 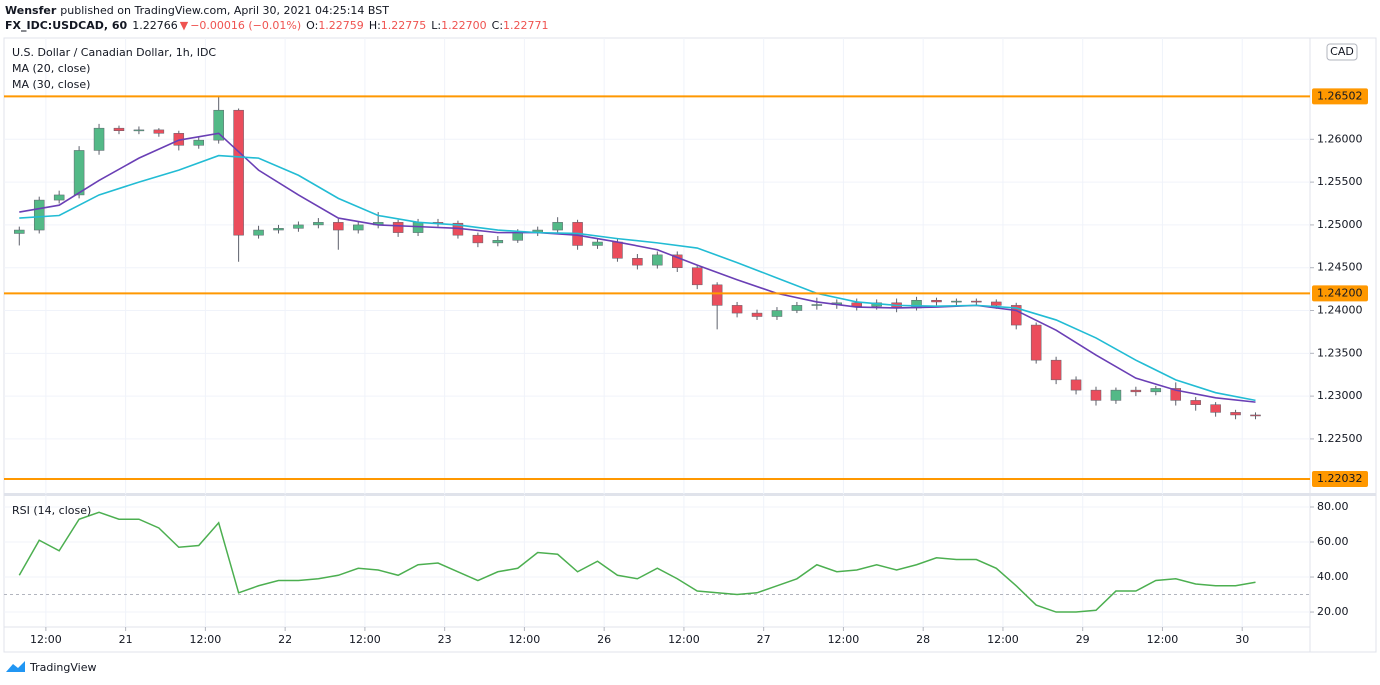 What do you see at coordinates (1340, 438) in the screenshot?
I see `y-tick-label: 1.22500` at bounding box center [1340, 438].